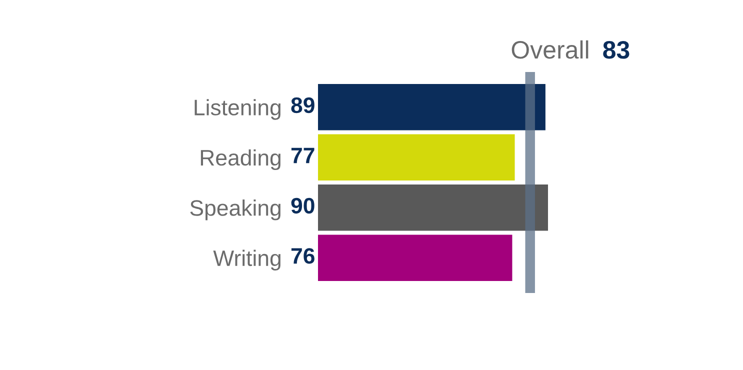  I want to click on text: 83, so click(616, 50).